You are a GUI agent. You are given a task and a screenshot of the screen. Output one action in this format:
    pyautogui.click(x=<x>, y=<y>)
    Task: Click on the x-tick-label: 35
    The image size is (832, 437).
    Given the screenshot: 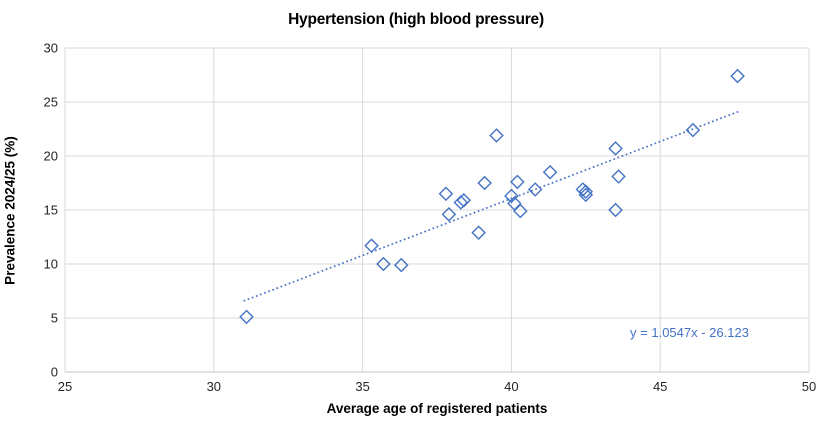 What is the action you would take?
    pyautogui.click(x=362, y=386)
    